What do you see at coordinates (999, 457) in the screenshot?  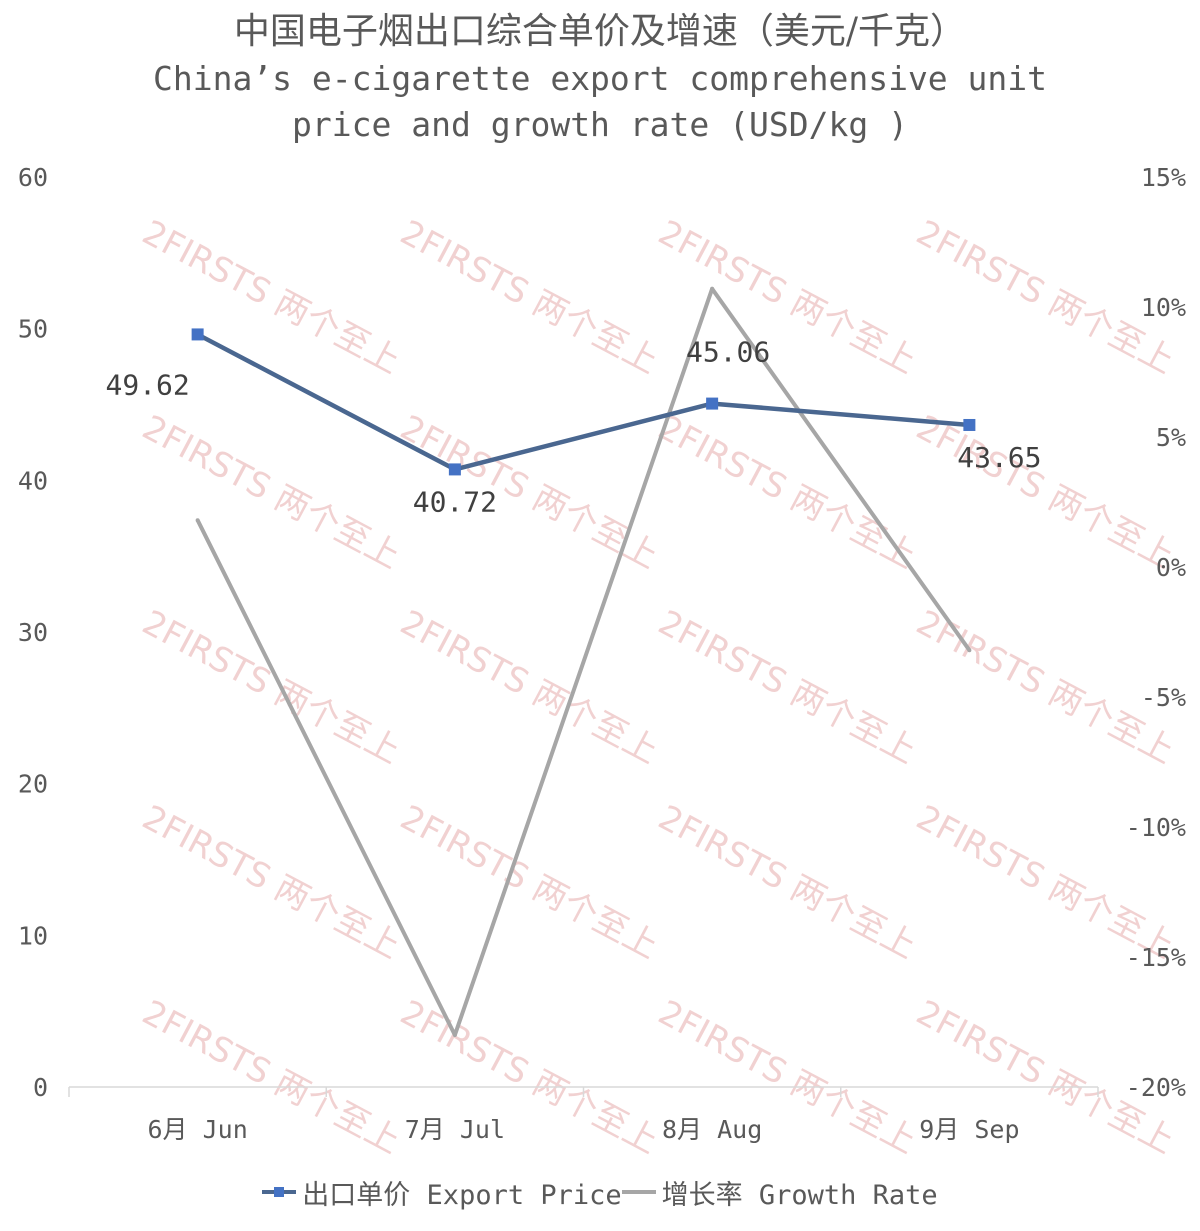 I see `export-price-data-label-3: 43.65` at bounding box center [999, 457].